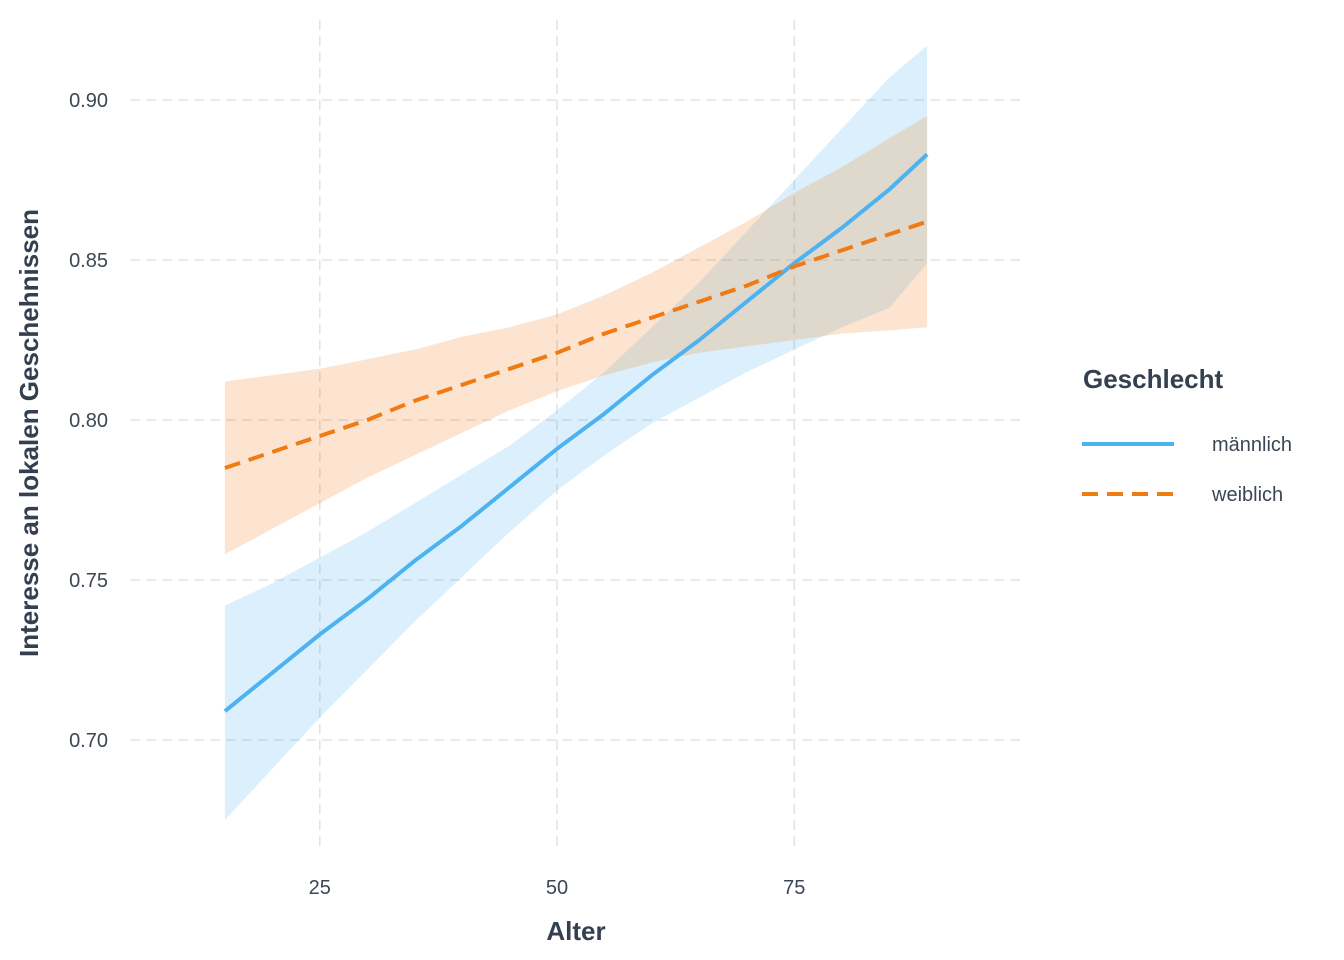 This screenshot has height=960, width=1344. What do you see at coordinates (88, 581) in the screenshot?
I see `y-tick-label: 0.75` at bounding box center [88, 581].